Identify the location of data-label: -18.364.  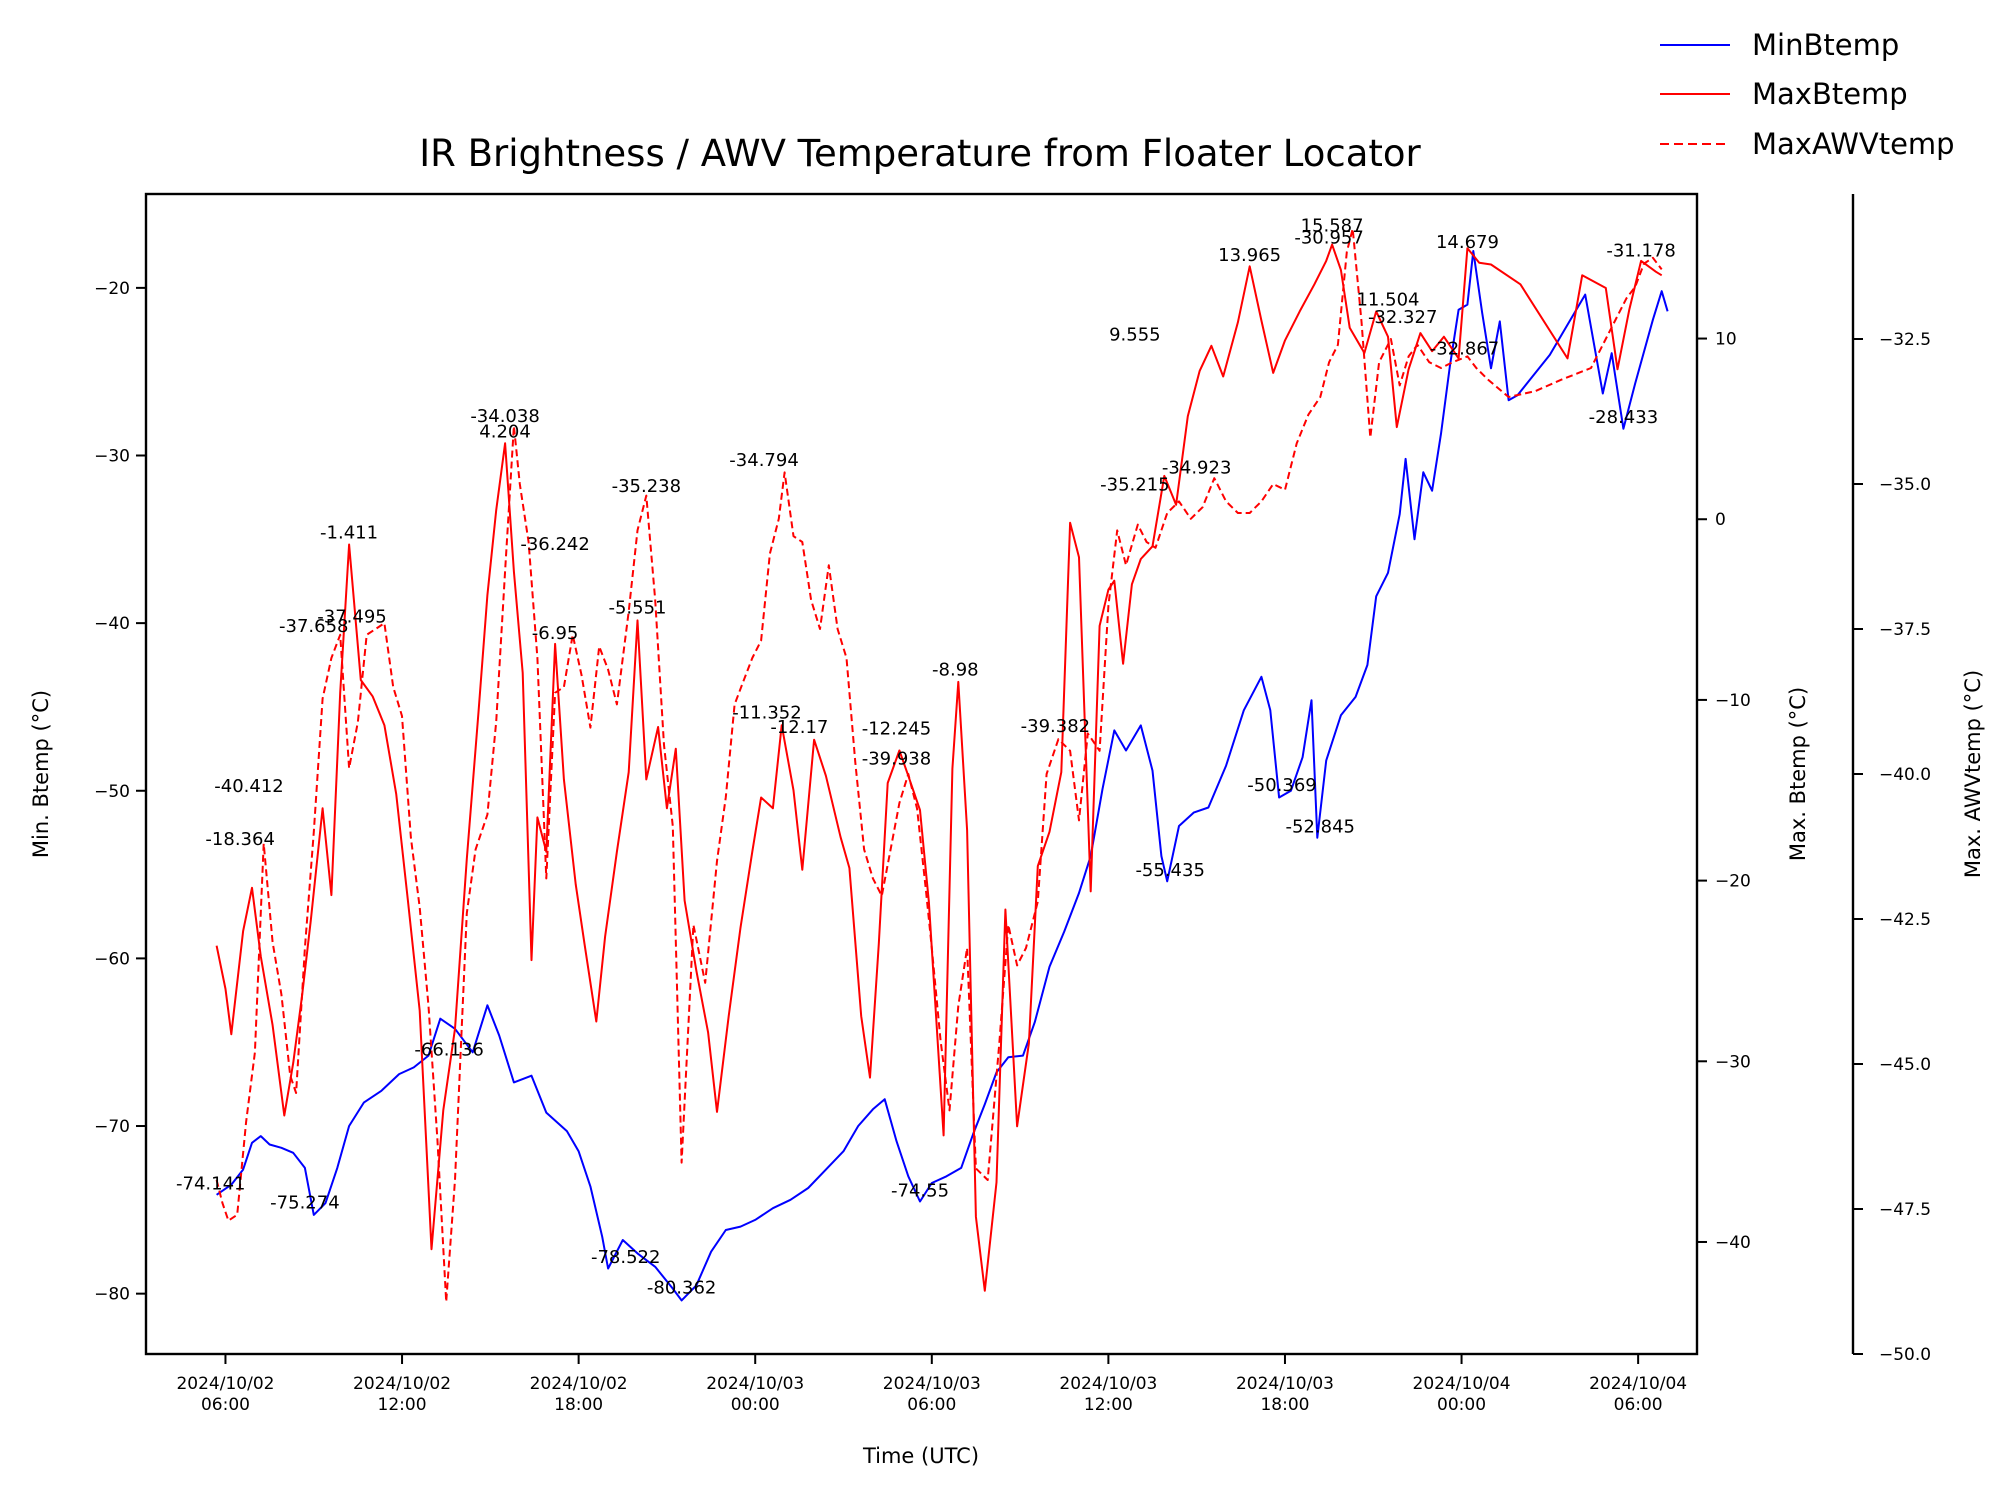
(239, 839).